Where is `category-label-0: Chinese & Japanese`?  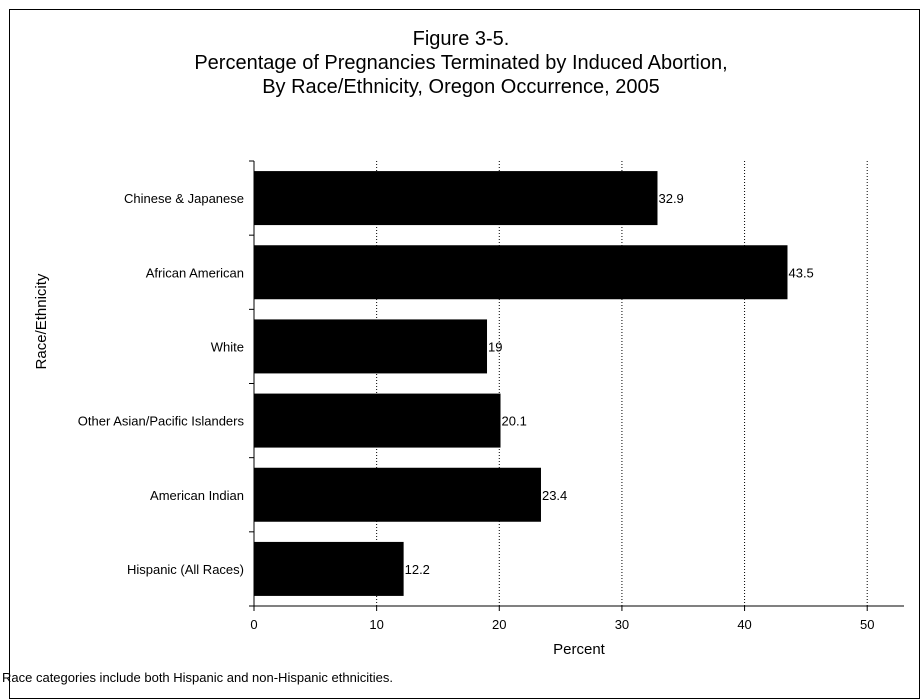 category-label-0: Chinese & Japanese is located at coordinates (184, 198).